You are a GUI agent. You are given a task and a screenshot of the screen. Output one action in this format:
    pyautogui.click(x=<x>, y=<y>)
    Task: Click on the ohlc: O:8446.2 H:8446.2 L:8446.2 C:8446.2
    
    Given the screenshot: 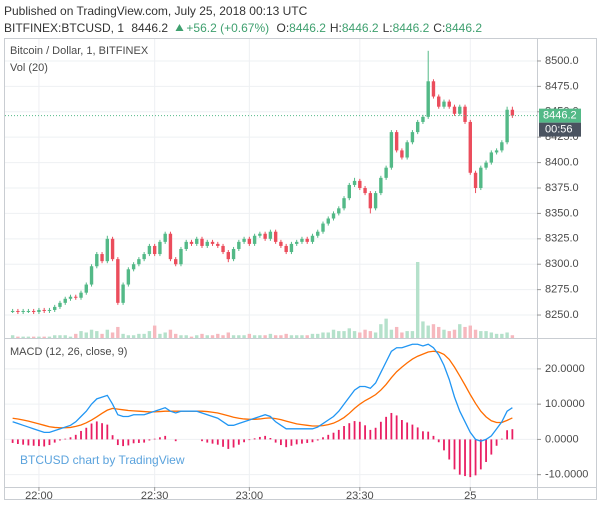 What is the action you would take?
    pyautogui.click(x=382, y=28)
    